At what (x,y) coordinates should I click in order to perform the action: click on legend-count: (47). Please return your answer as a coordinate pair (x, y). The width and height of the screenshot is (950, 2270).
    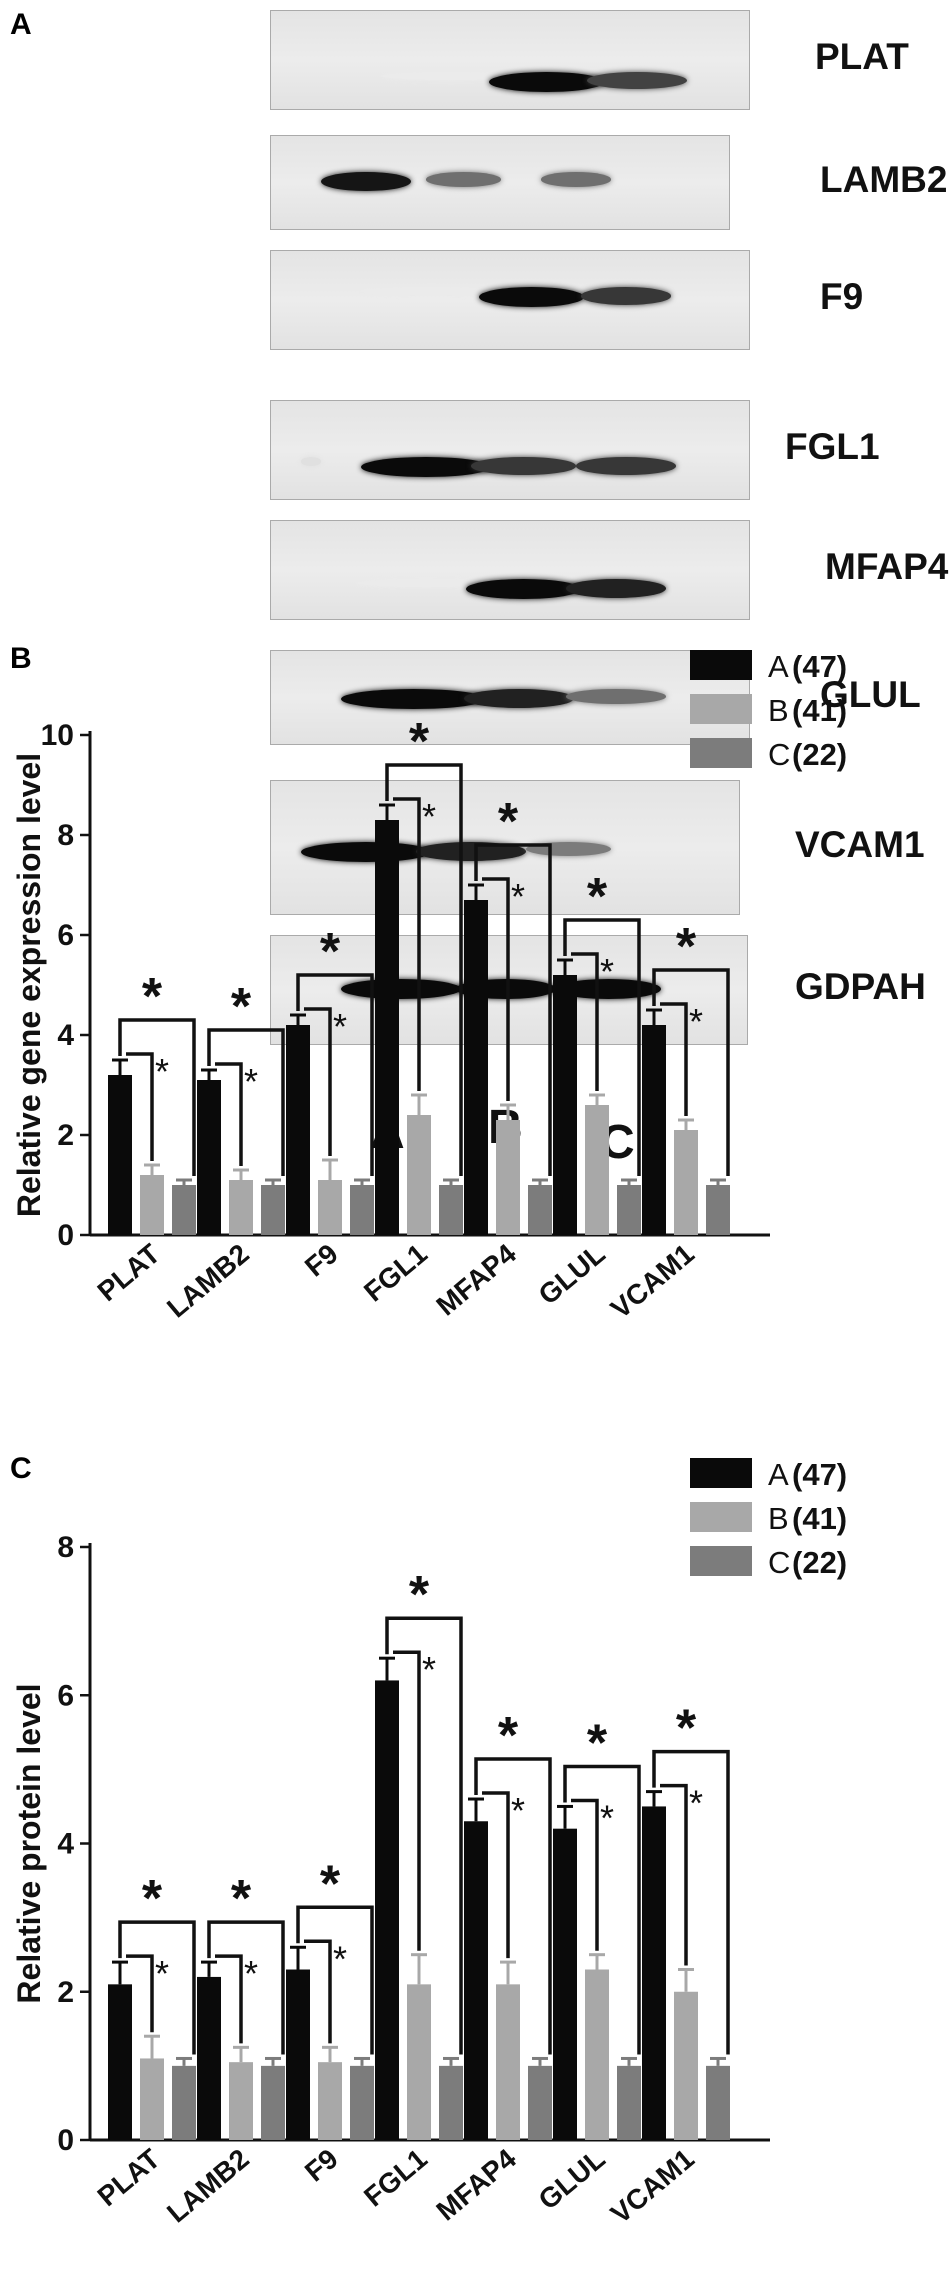
    Looking at the image, I should click on (819, 666).